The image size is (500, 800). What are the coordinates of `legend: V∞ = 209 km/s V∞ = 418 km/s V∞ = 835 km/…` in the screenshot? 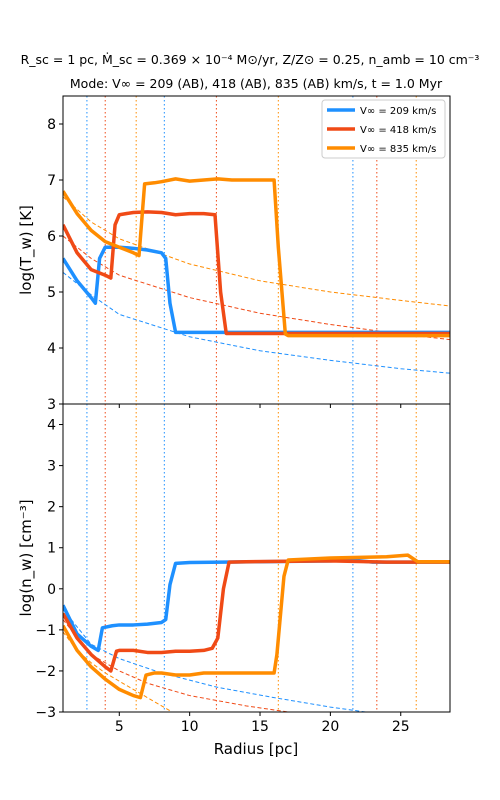 It's located at (383, 129).